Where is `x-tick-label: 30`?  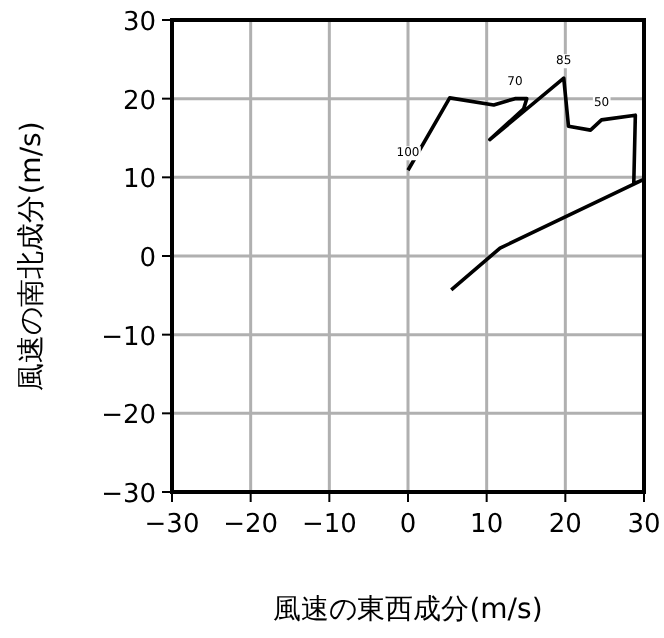 x-tick-label: 30 is located at coordinates (644, 525).